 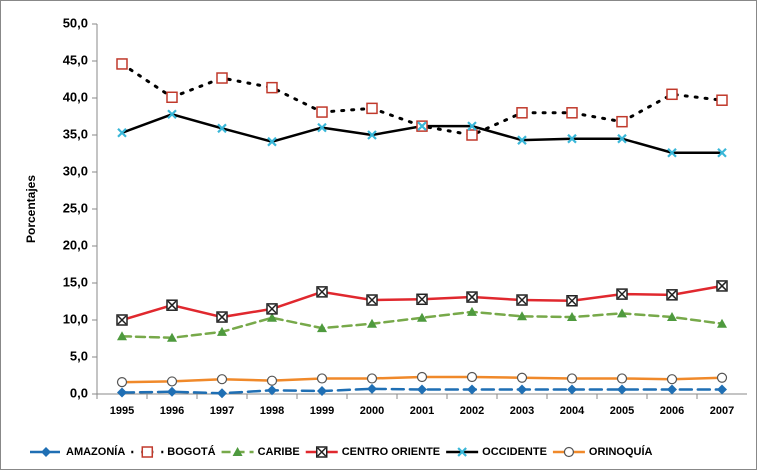 What do you see at coordinates (372, 411) in the screenshot?
I see `x-tick-label: 2000` at bounding box center [372, 411].